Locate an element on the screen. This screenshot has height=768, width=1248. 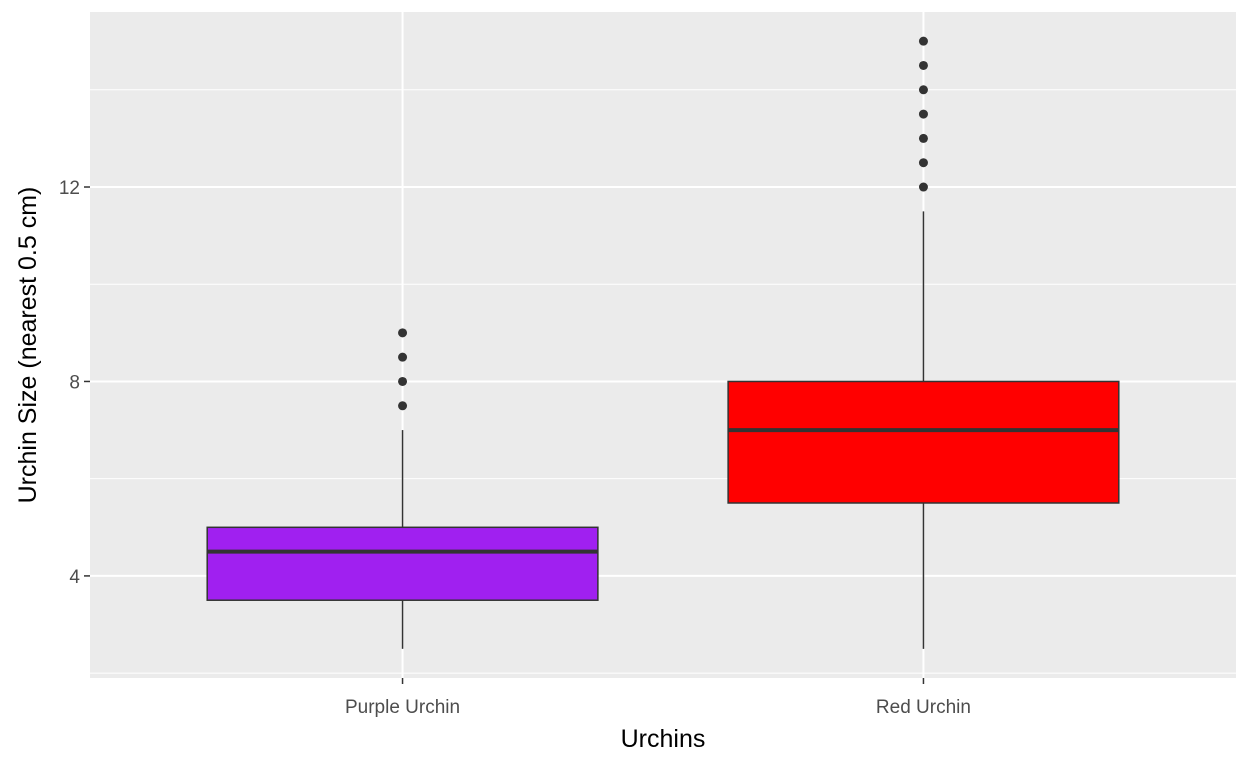
y-tick-label: 4 is located at coordinates (74, 577).